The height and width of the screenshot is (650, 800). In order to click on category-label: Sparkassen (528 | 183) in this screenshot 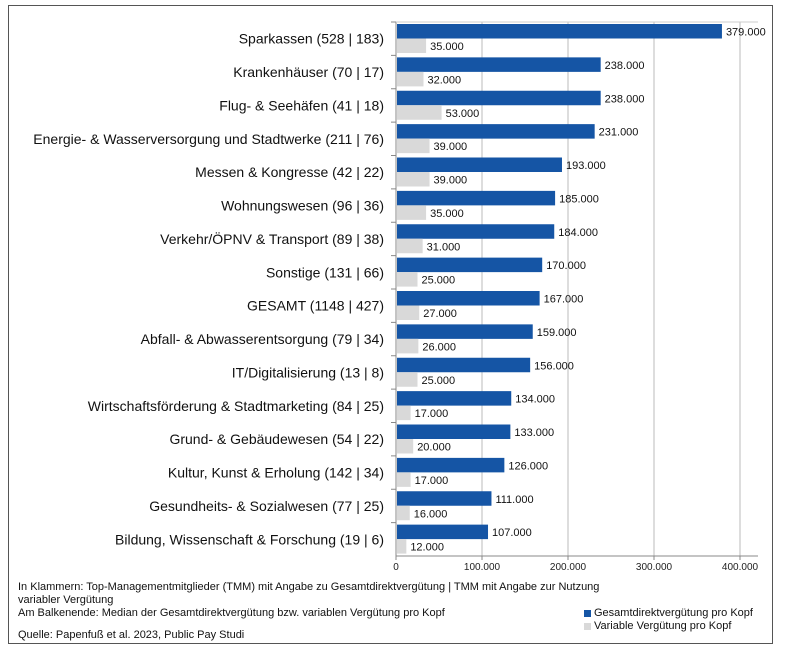, I will do `click(311, 39)`.